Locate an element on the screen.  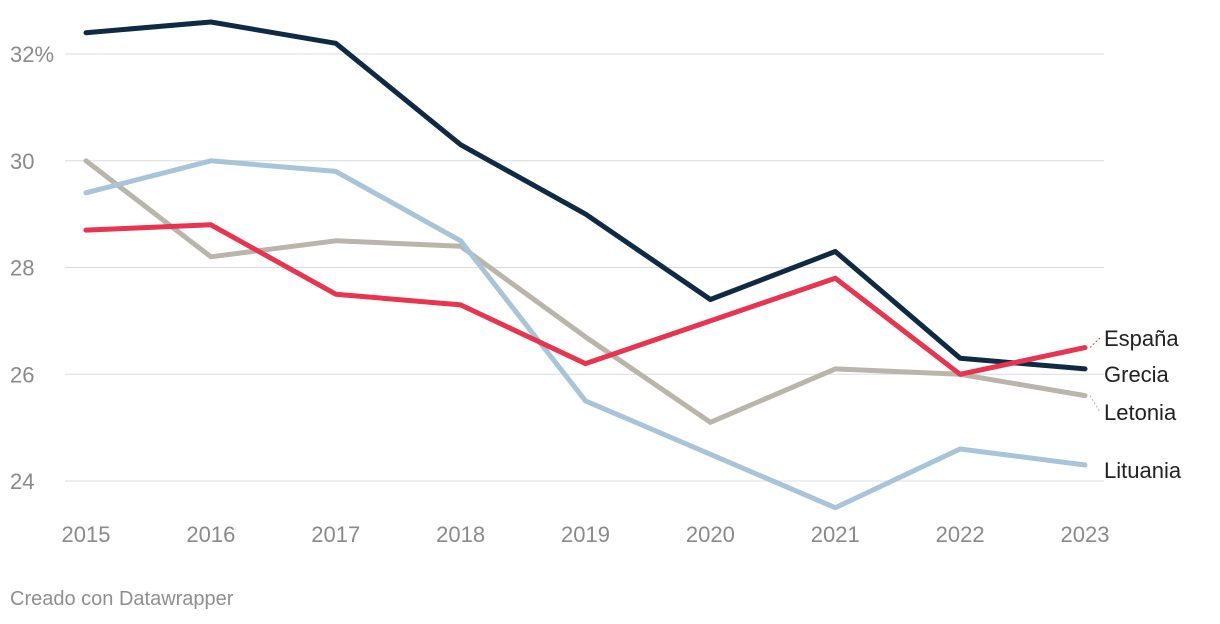
y-tick-label: 26 is located at coordinates (22, 374).